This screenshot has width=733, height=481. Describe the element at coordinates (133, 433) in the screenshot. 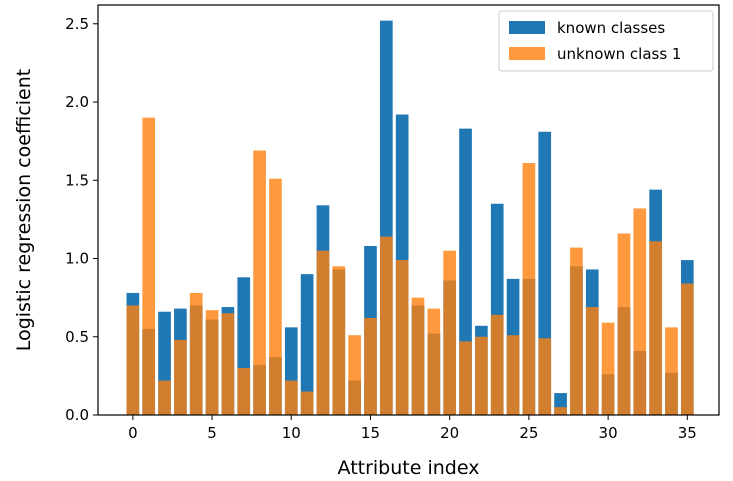

I see `x-tick-label-0: 0` at that location.